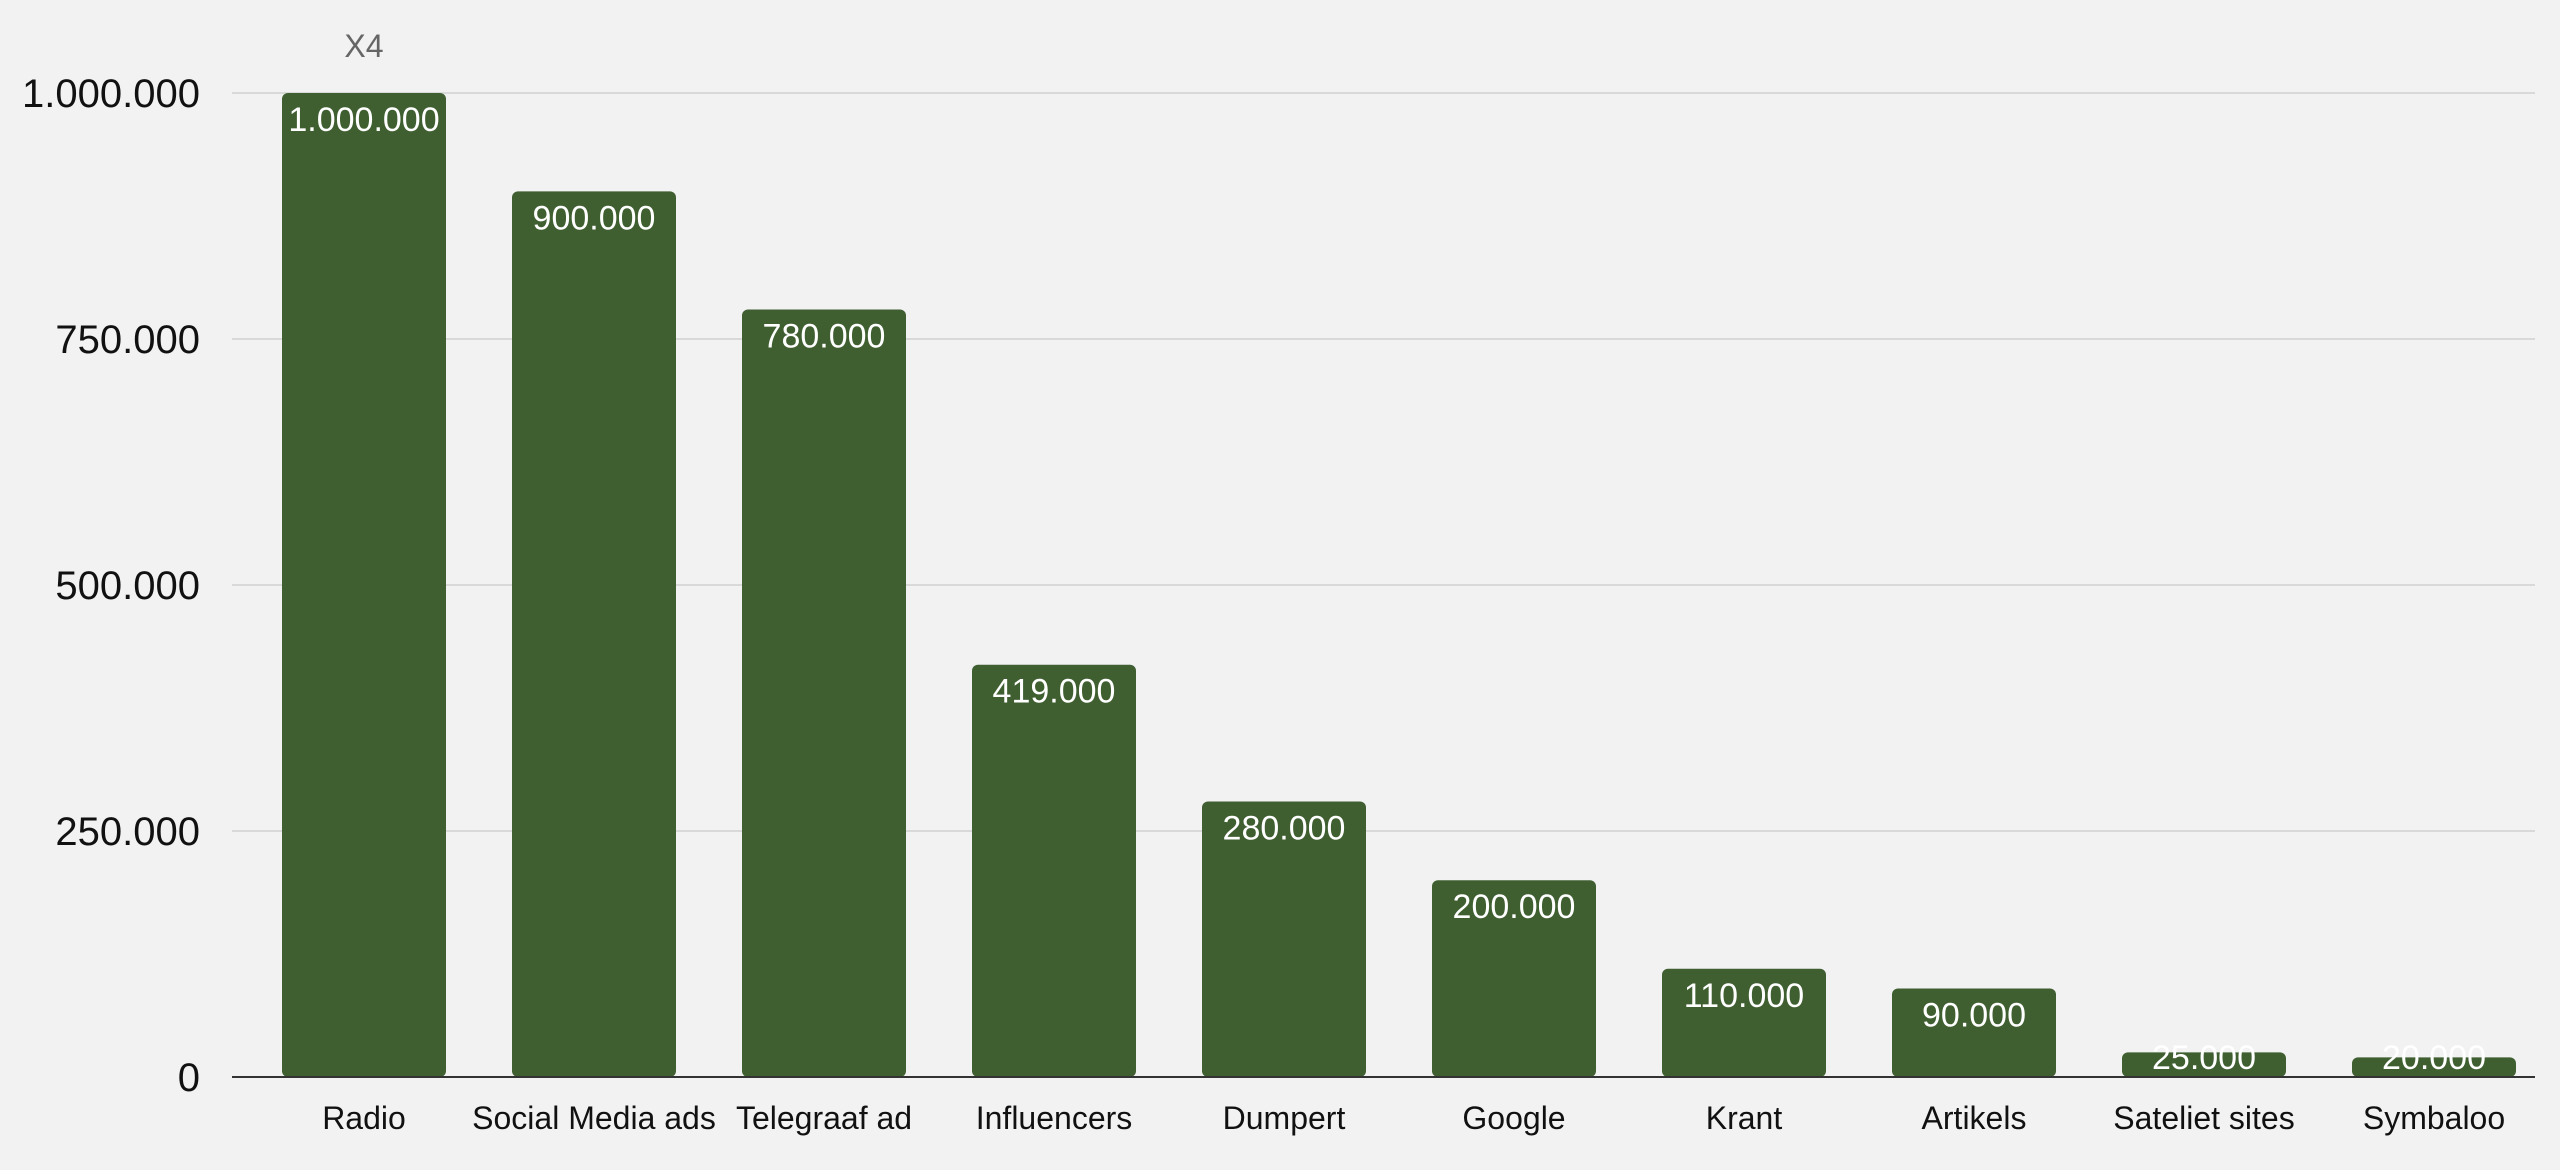  I want to click on bar-value-label: 280.000, so click(1284, 828).